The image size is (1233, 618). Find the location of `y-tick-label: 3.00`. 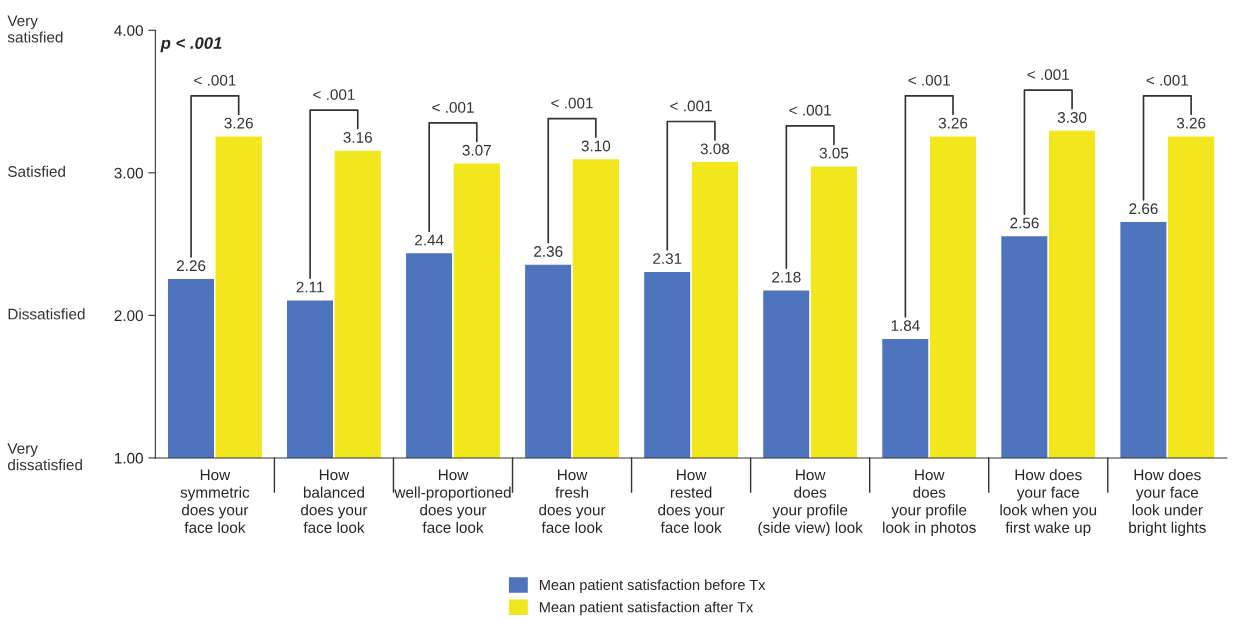

y-tick-label: 3.00 is located at coordinates (128, 173).